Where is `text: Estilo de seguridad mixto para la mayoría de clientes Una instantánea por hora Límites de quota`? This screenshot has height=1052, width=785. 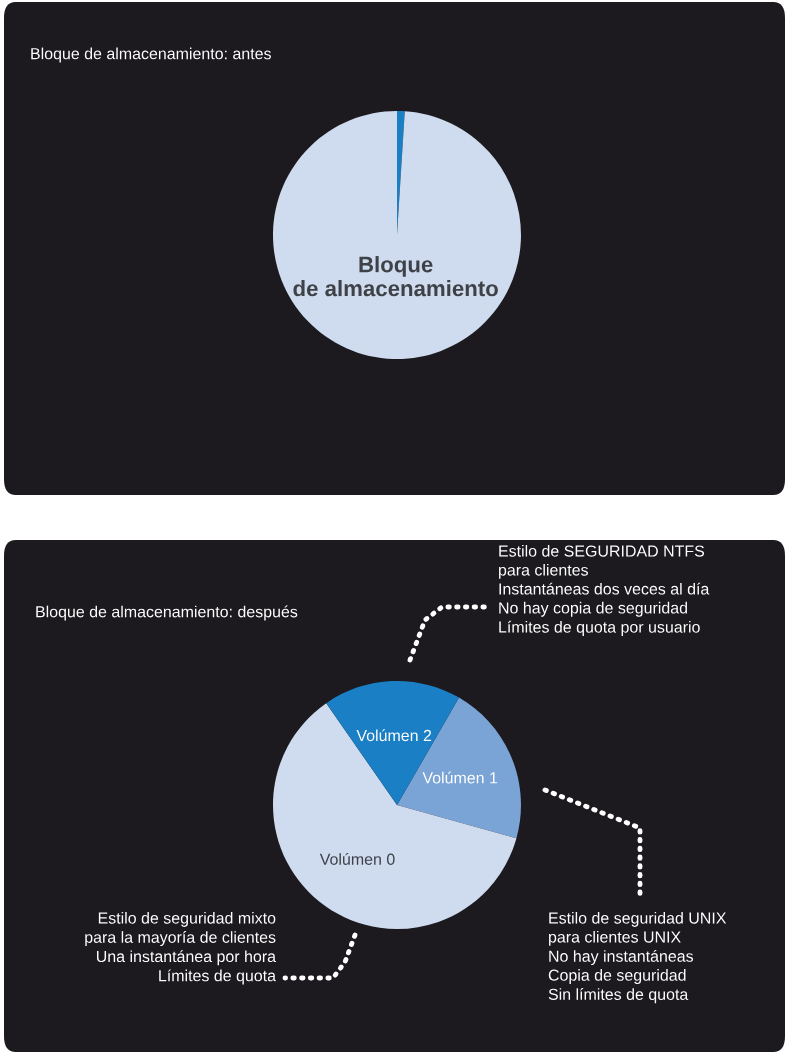 text: Estilo de seguridad mixto para la mayoría de clientes Una instantánea por hora Límites de quota is located at coordinates (181, 948).